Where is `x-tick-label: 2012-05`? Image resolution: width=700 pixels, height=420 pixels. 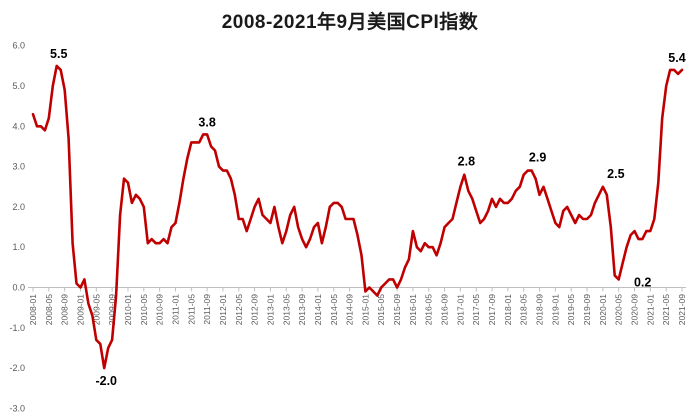 x-tick-label: 2012-05 is located at coordinates (239, 309).